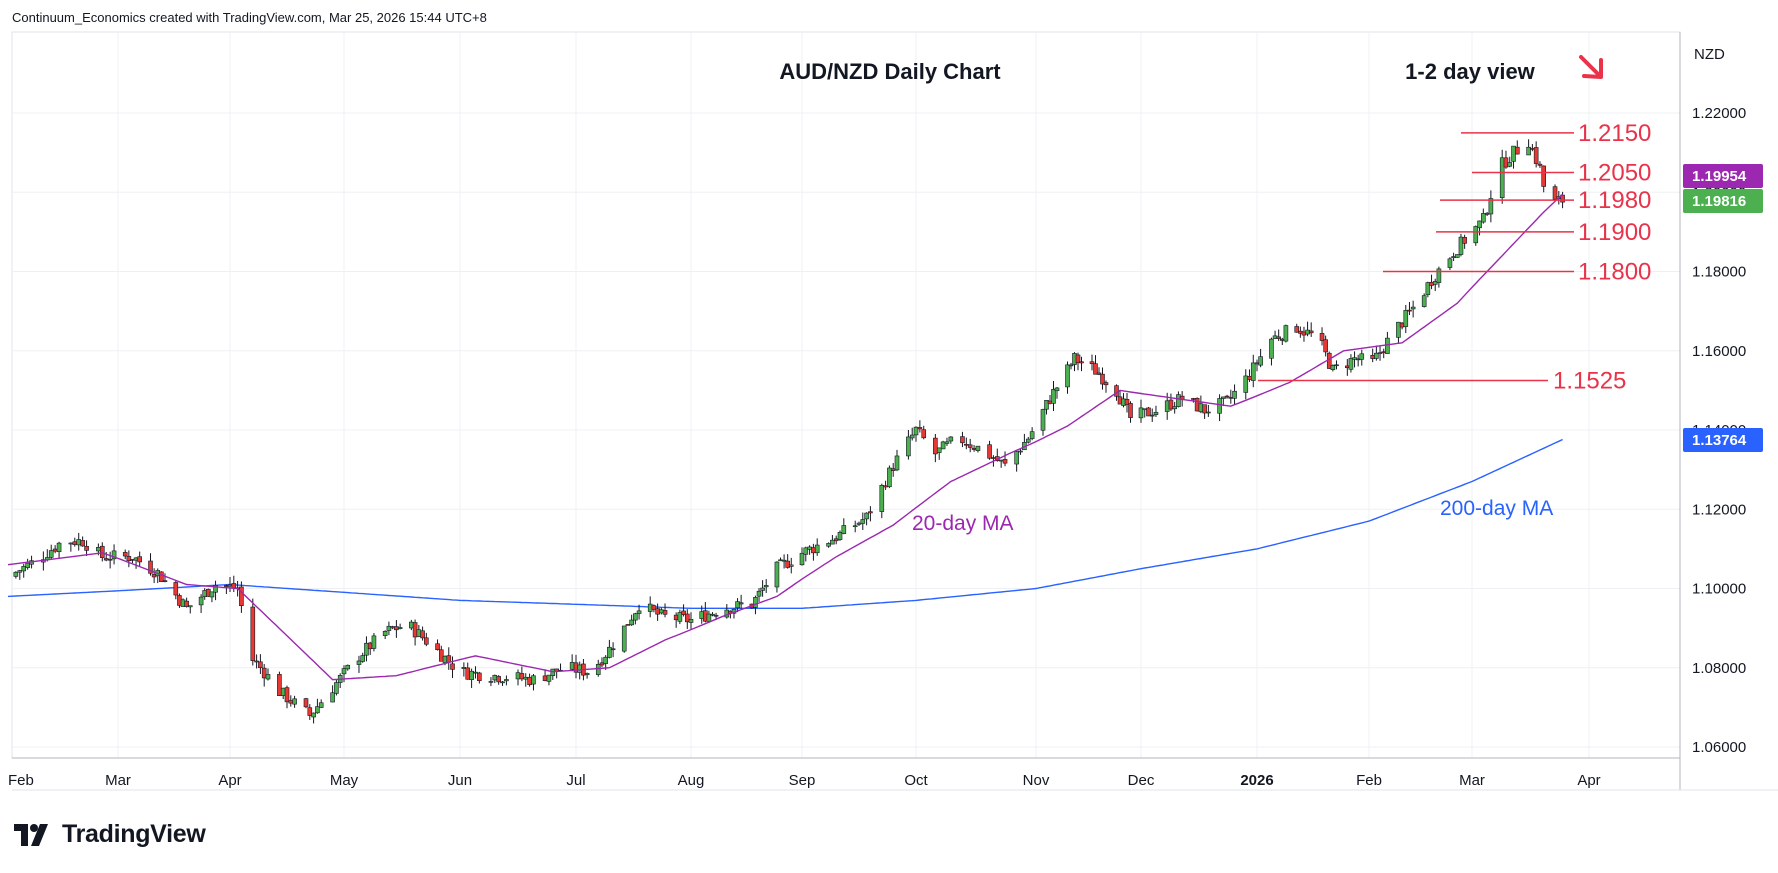  Describe the element at coordinates (134, 834) in the screenshot. I see `tradingview-brand: TradingView` at that location.